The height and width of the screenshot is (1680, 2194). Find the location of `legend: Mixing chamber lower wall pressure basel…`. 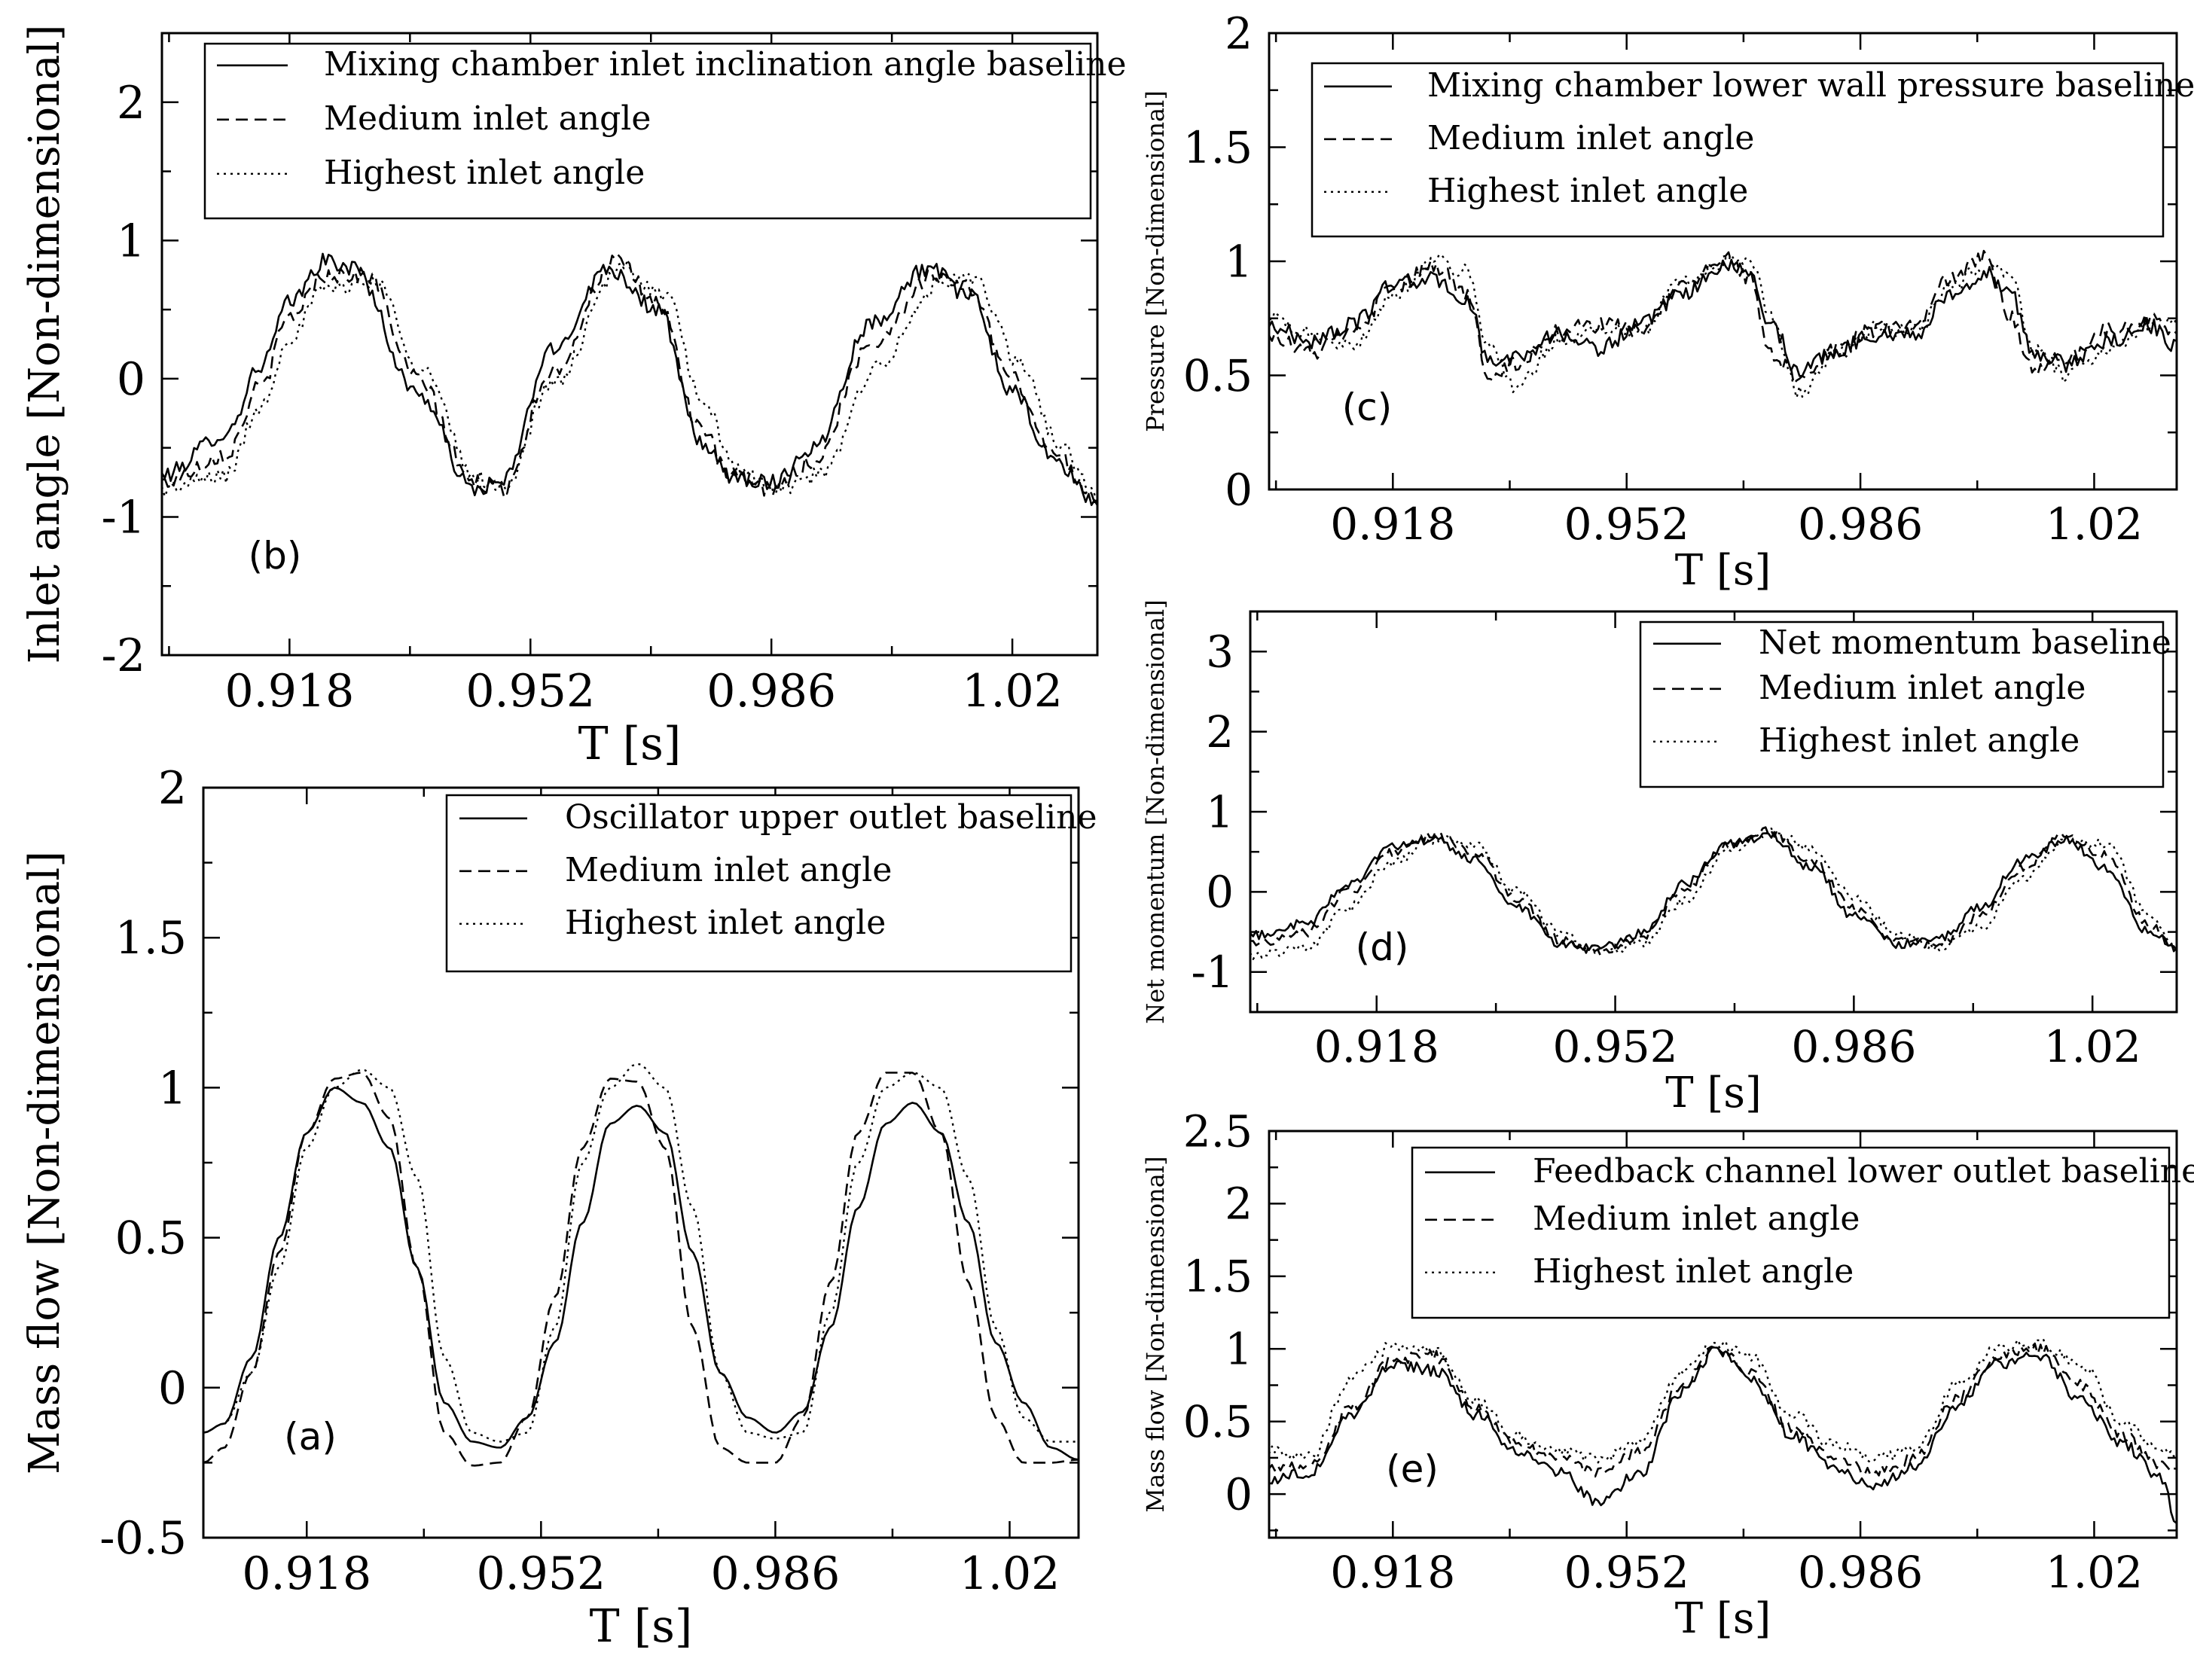

legend: Mixing chamber lower wall pressure basel… is located at coordinates (1752, 150).